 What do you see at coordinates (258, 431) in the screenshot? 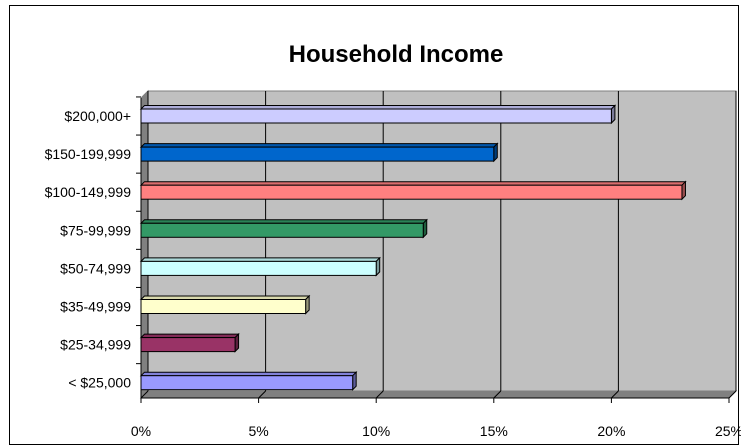
I see `x-tick-label: 5%` at bounding box center [258, 431].